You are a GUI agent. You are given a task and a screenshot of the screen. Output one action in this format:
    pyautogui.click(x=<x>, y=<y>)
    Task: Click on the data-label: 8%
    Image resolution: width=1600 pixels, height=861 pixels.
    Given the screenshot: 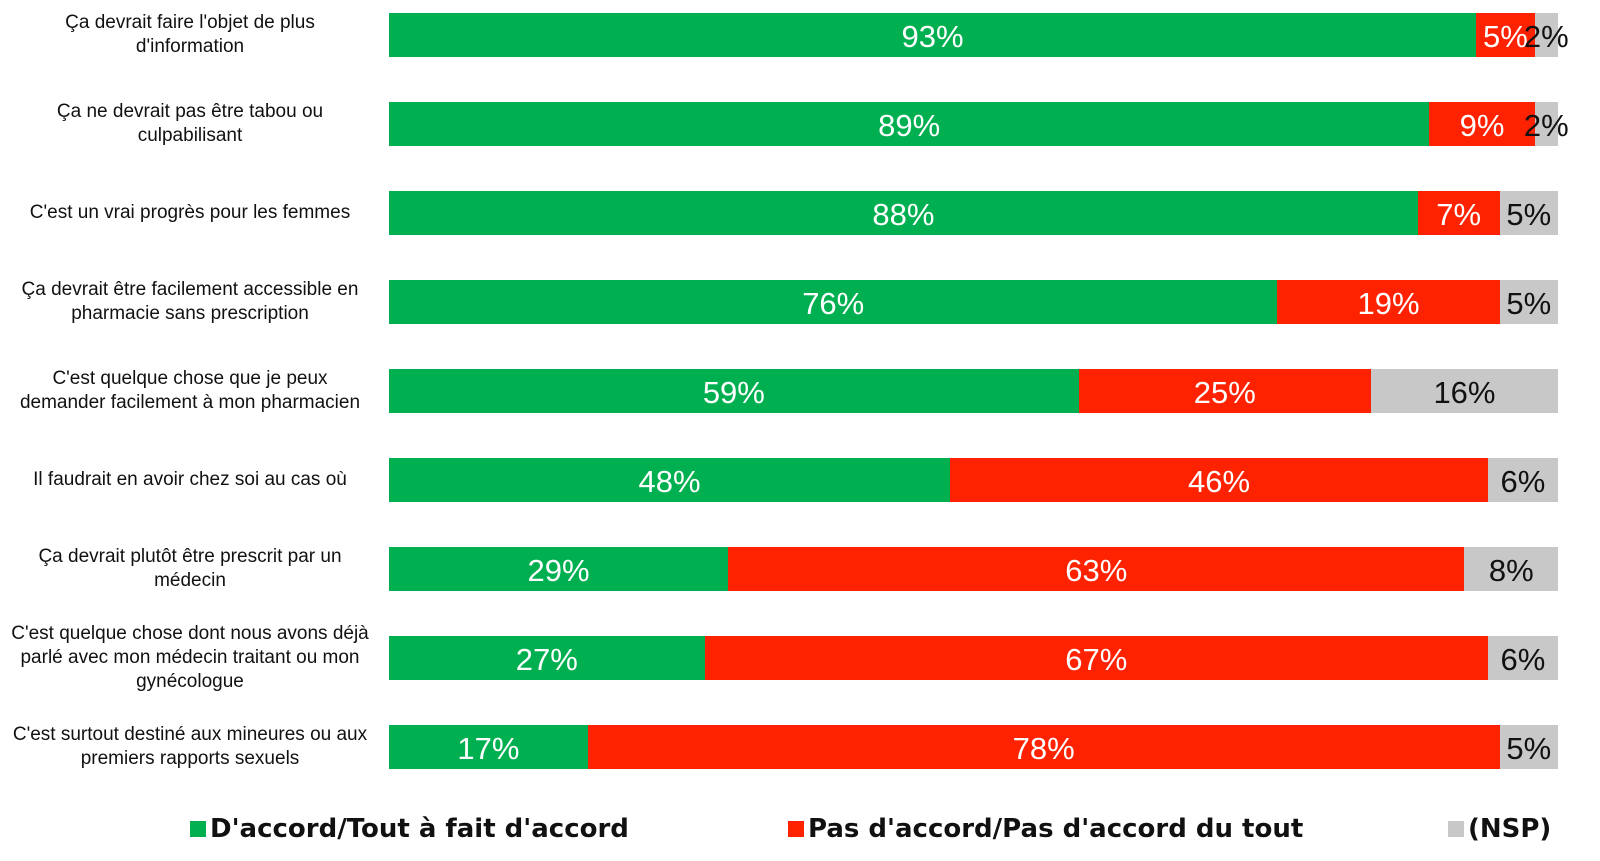 What is the action you would take?
    pyautogui.click(x=1511, y=570)
    